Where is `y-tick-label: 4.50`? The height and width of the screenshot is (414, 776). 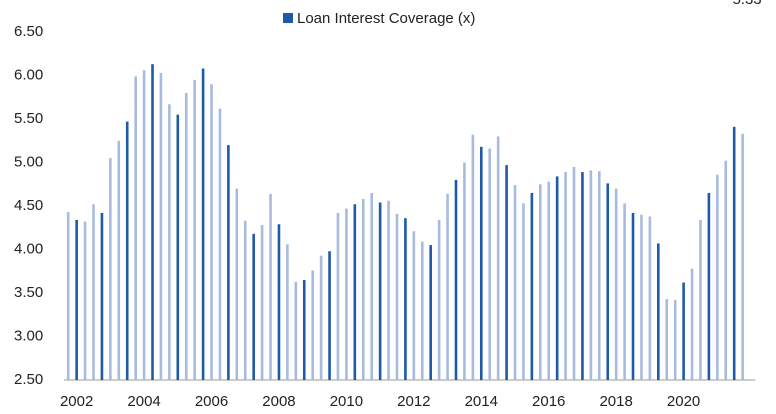 y-tick-label: 4.50 is located at coordinates (28, 205).